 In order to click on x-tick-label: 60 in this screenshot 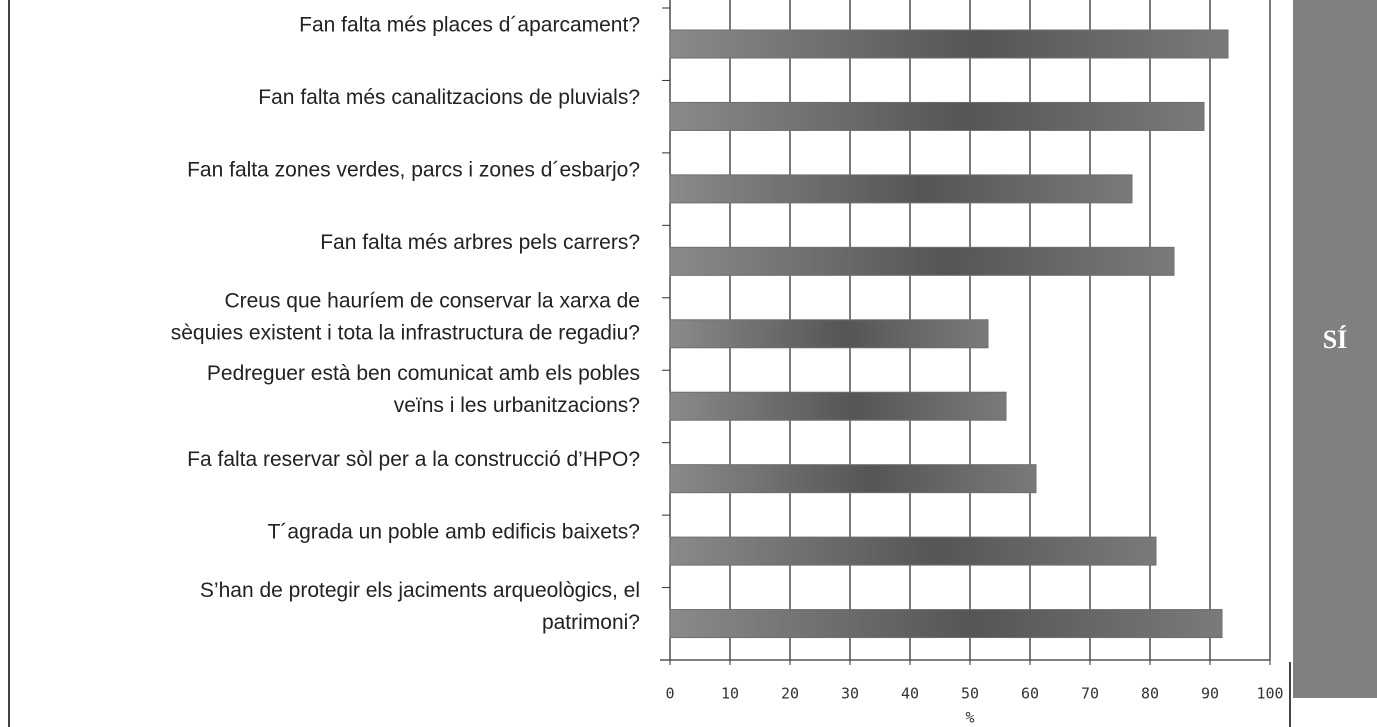, I will do `click(1030, 694)`.